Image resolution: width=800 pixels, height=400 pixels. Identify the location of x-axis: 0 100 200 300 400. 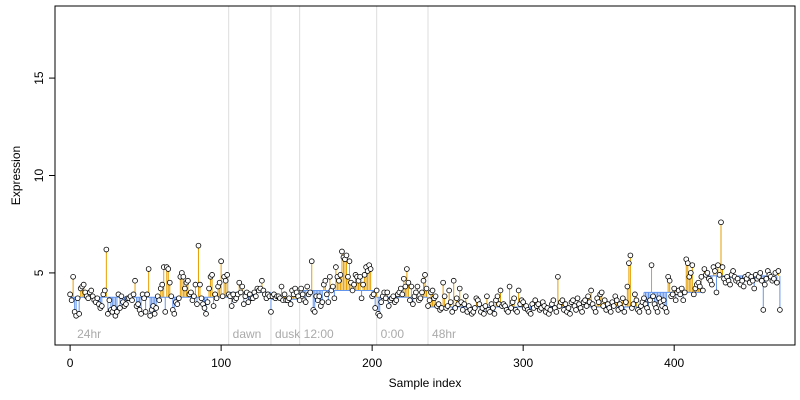
(376, 357).